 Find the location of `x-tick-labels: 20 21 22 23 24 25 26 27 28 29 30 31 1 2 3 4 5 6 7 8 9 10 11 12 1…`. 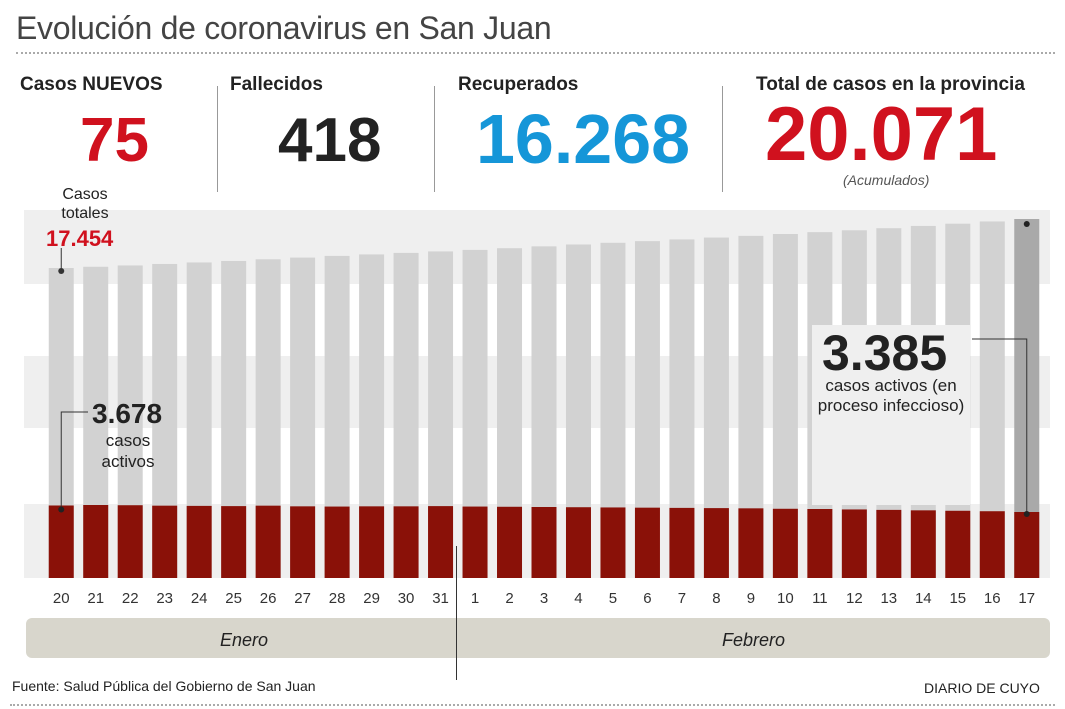

x-tick-labels: 20 21 22 23 24 25 26 27 28 29 30 31 1 2 3 4 5 6 7 8 9 10 11 12 1… is located at coordinates (544, 598).